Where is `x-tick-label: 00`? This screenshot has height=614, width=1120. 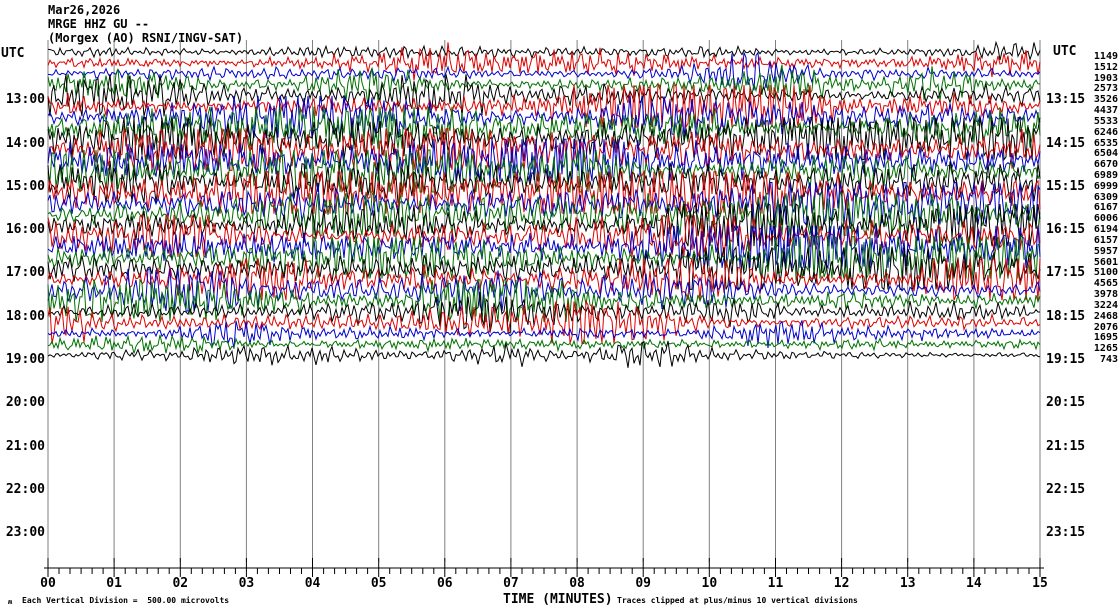 x-tick-label: 00 is located at coordinates (48, 583).